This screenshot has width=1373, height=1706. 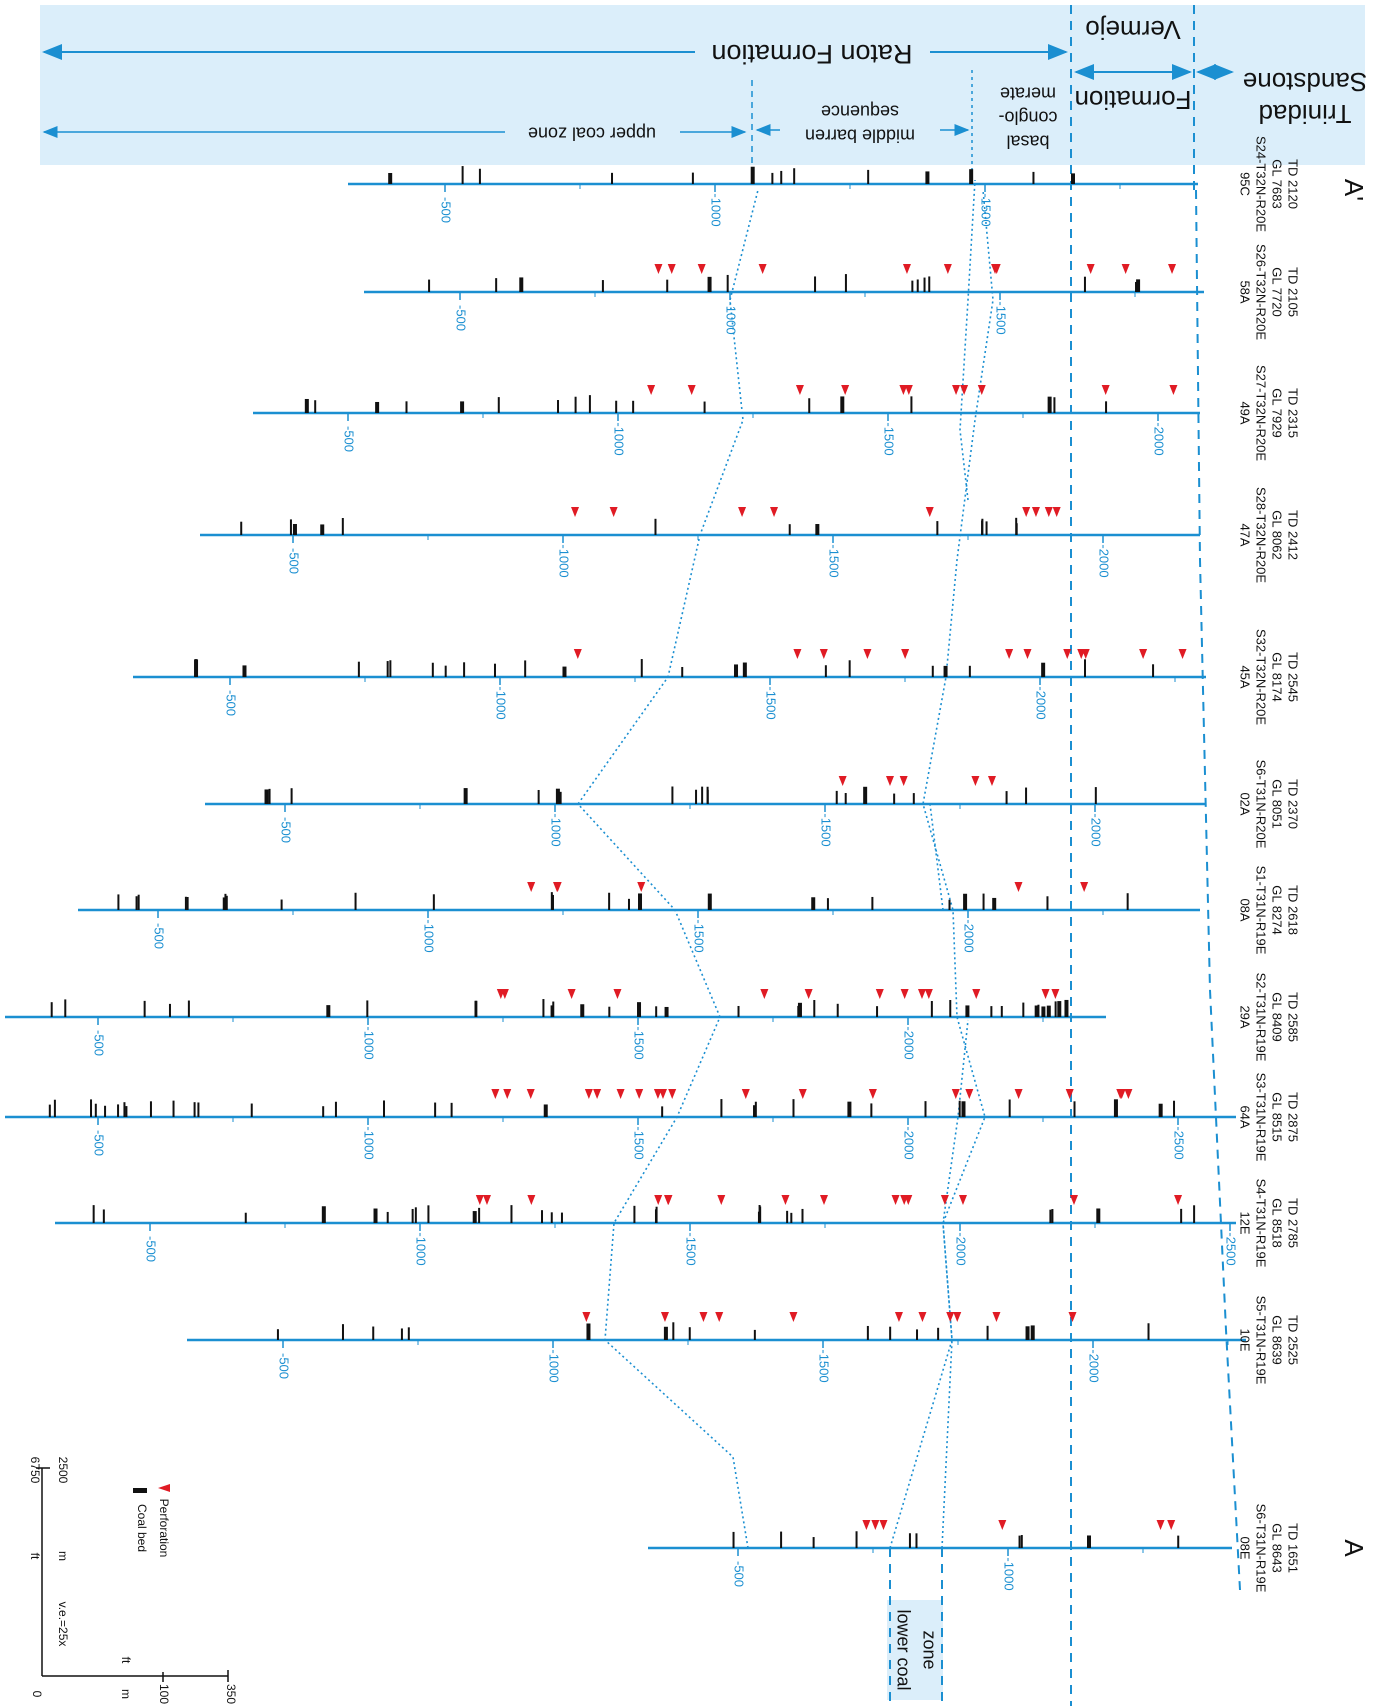 What do you see at coordinates (1277, 1116) in the screenshot?
I see `well-ground-level: GL 8515` at bounding box center [1277, 1116].